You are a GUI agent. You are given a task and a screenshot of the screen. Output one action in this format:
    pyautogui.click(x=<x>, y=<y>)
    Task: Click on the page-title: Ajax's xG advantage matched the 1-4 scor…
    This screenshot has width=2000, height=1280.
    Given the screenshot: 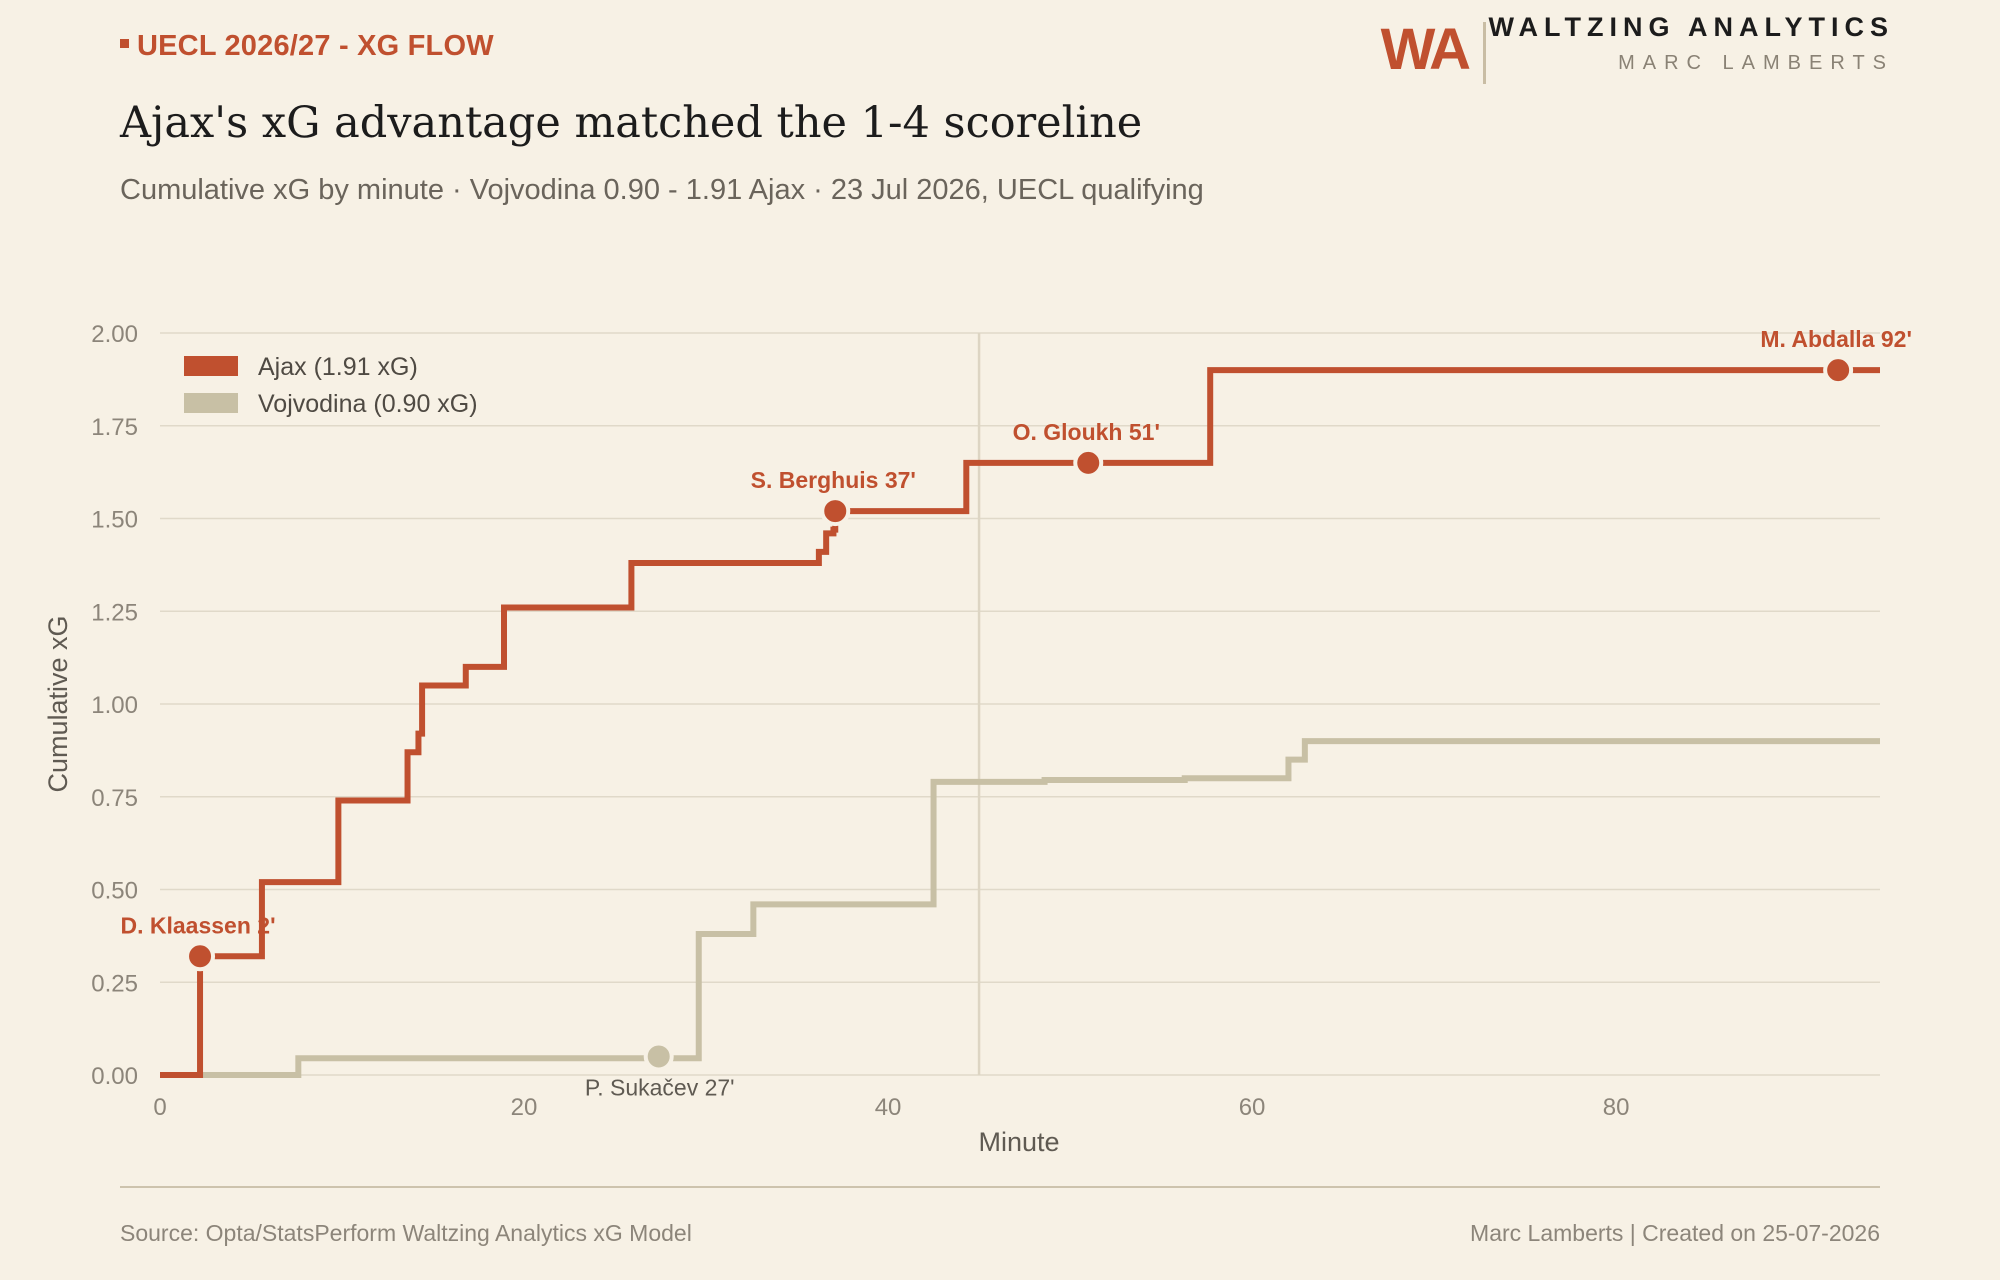 What is the action you would take?
    pyautogui.click(x=631, y=123)
    